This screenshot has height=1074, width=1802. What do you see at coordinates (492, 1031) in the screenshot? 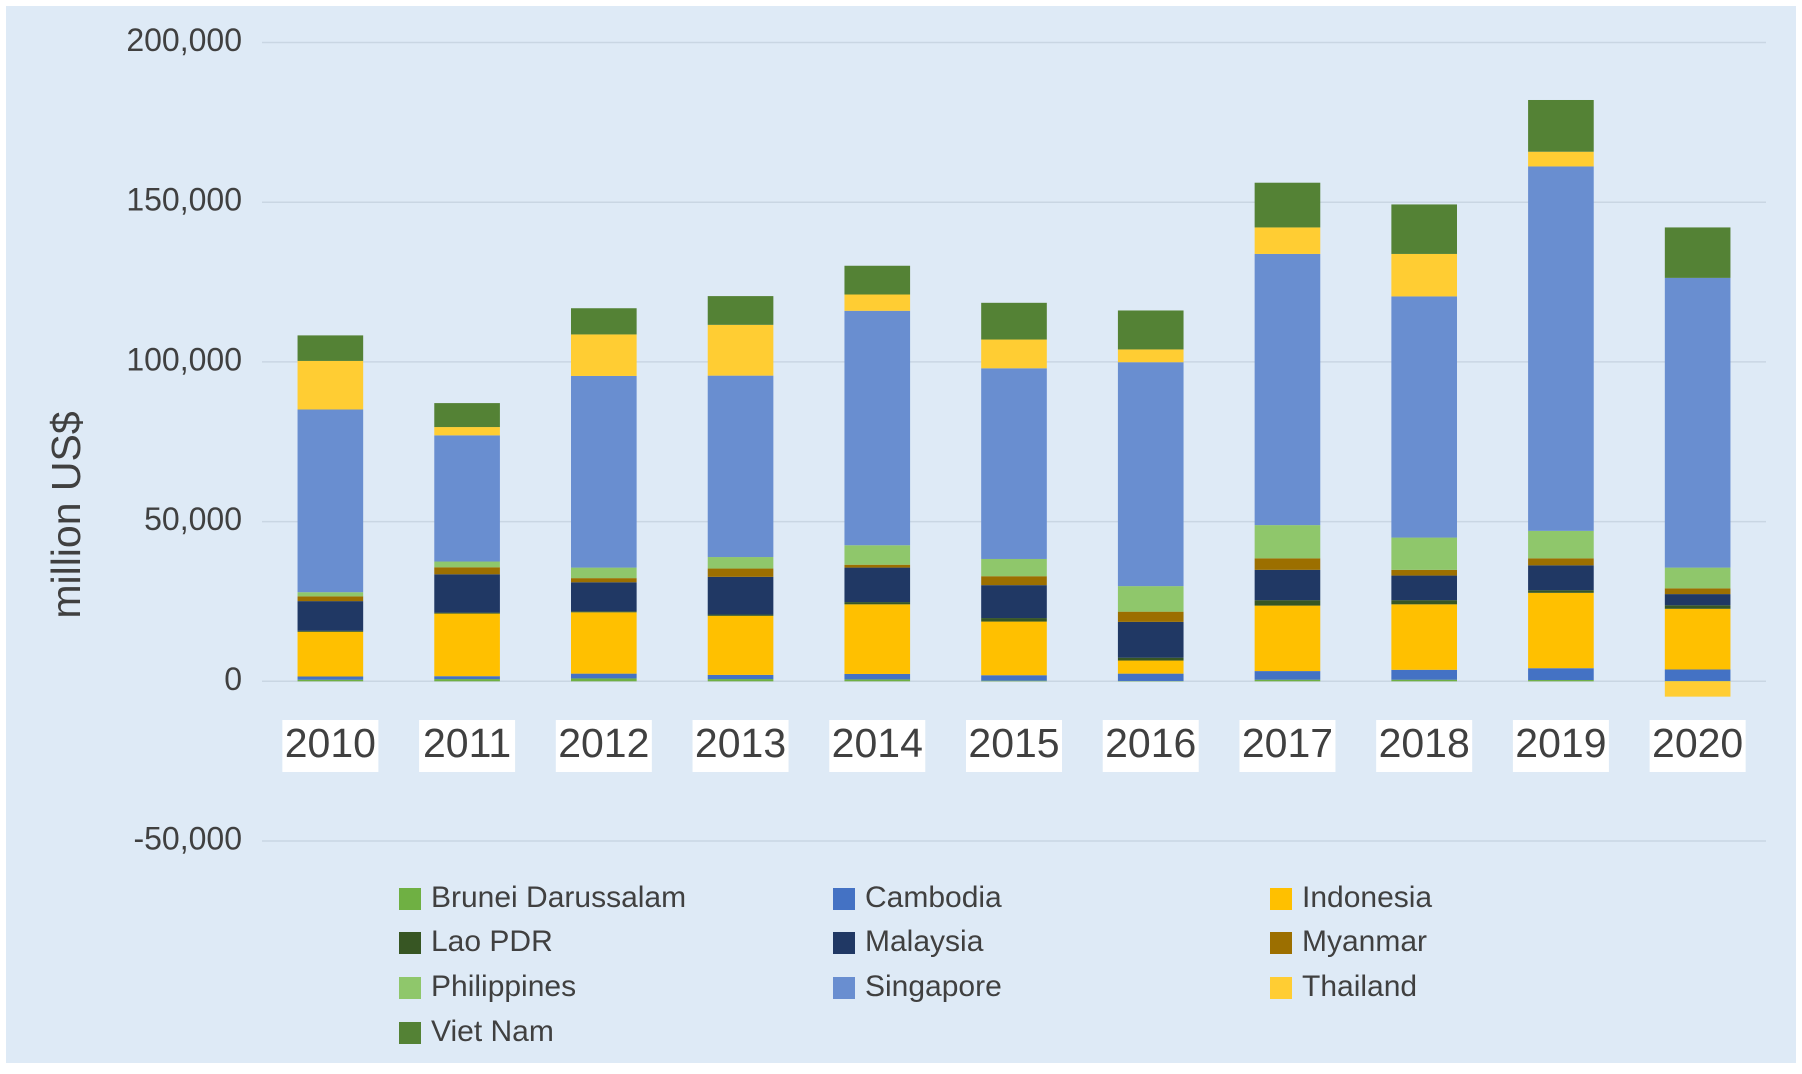
I see `legend-label: Viet Nam` at bounding box center [492, 1031].